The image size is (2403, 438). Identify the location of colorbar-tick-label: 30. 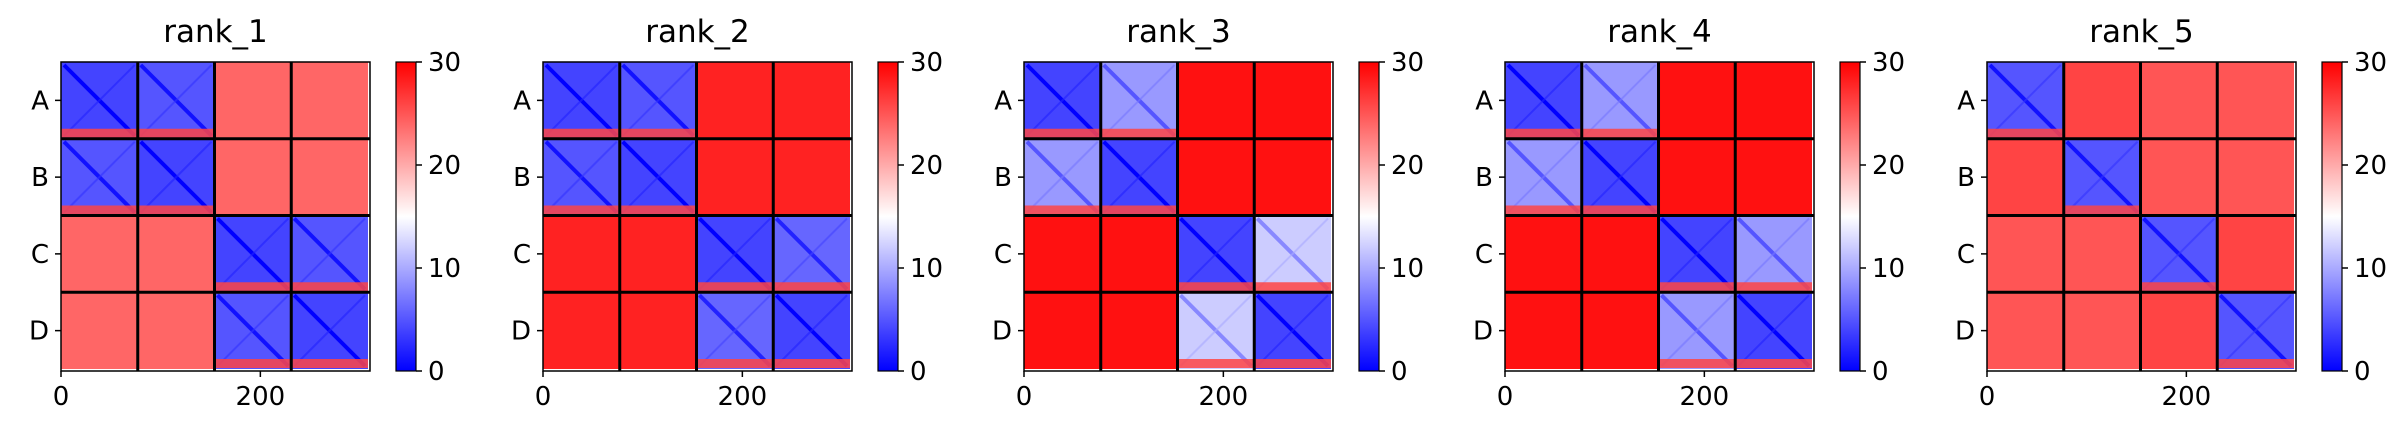
(1888, 63).